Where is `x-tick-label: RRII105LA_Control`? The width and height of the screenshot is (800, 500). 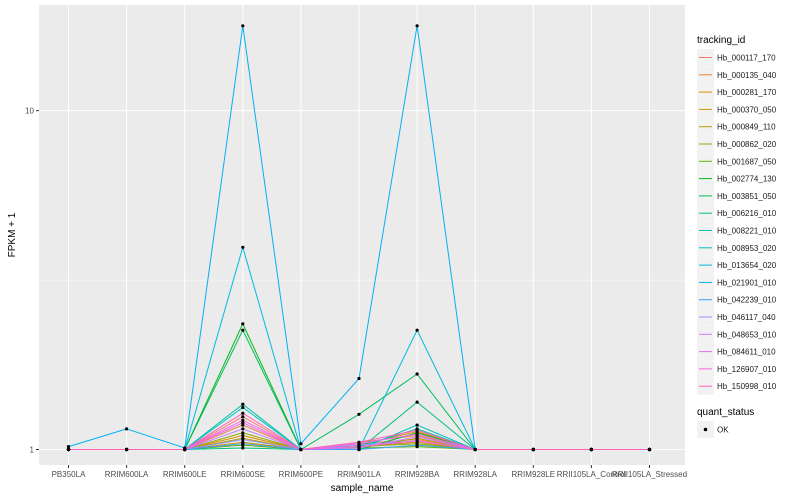 x-tick-label: RRII105LA_Control is located at coordinates (592, 474).